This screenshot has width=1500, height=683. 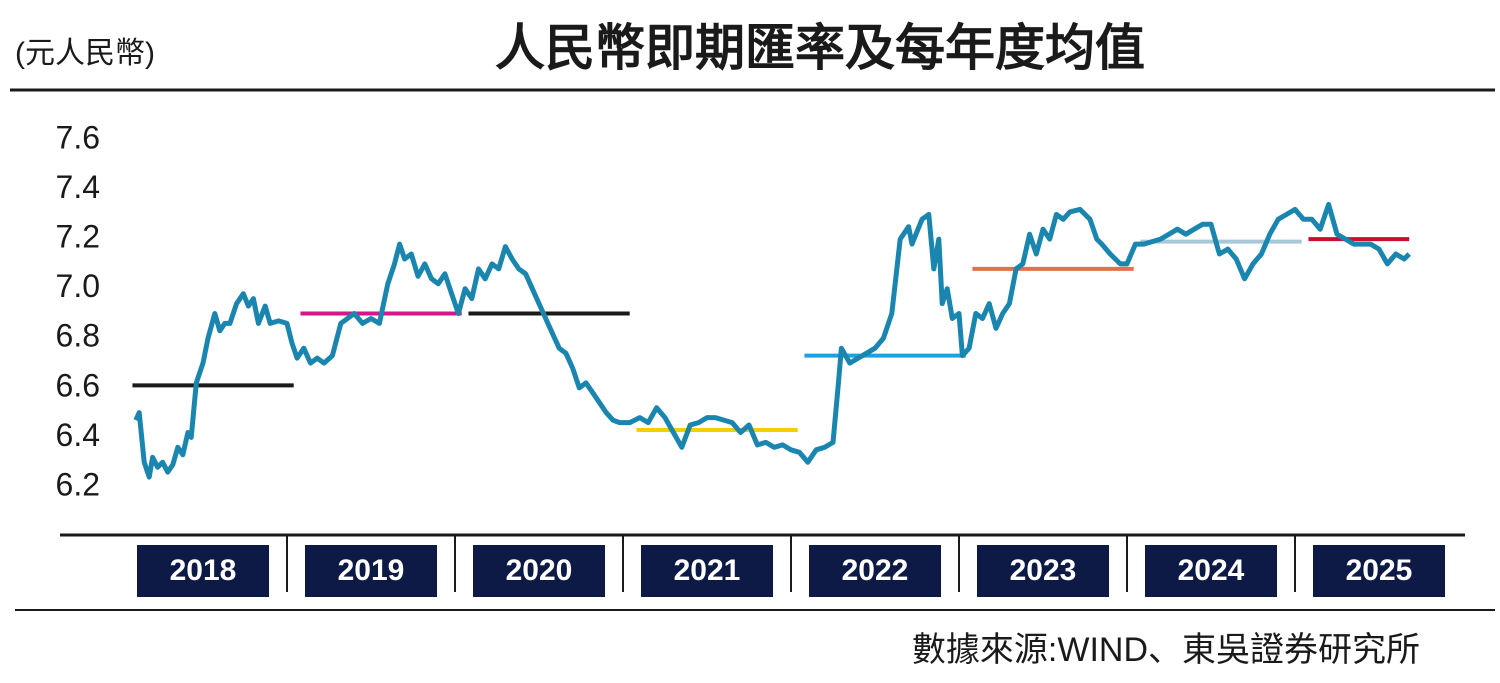 What do you see at coordinates (85, 53) in the screenshot?
I see `unit-label: (元人民幣)` at bounding box center [85, 53].